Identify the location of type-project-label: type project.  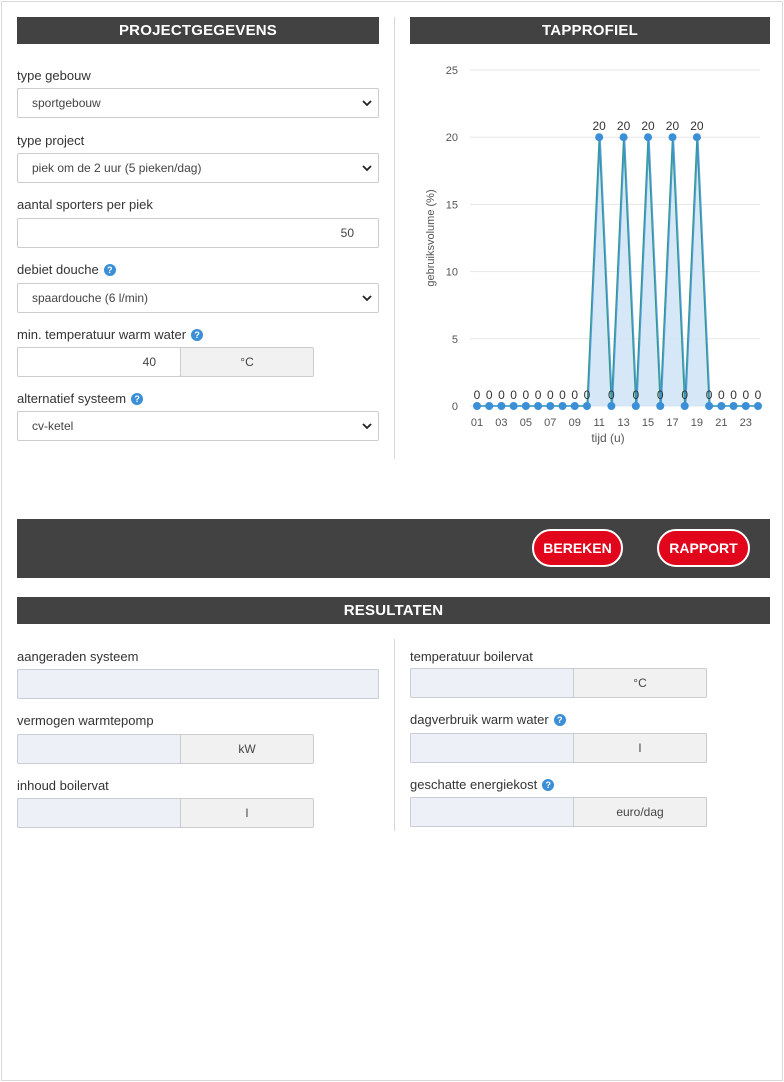
(51, 140).